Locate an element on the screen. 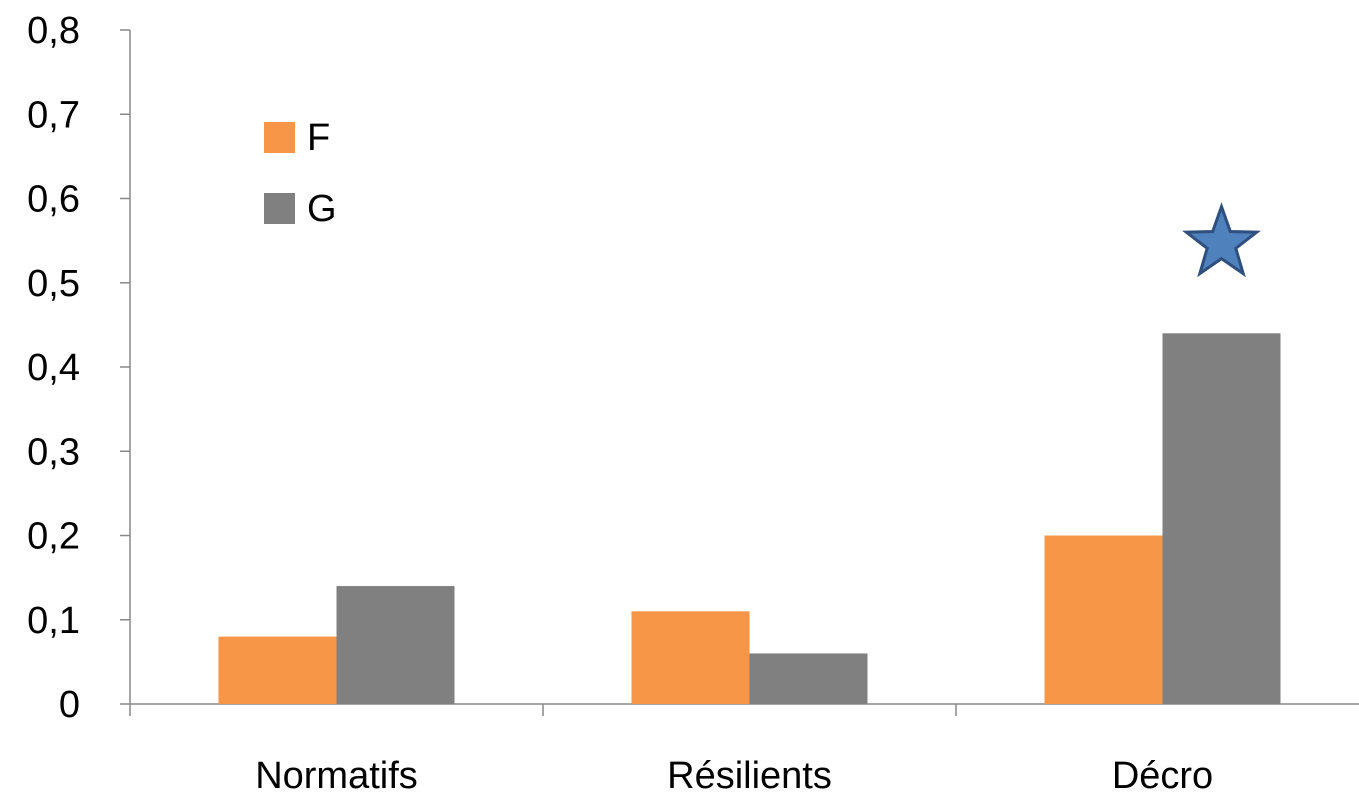 The image size is (1359, 793). y-tick-label: 0,2 is located at coordinates (53, 537).